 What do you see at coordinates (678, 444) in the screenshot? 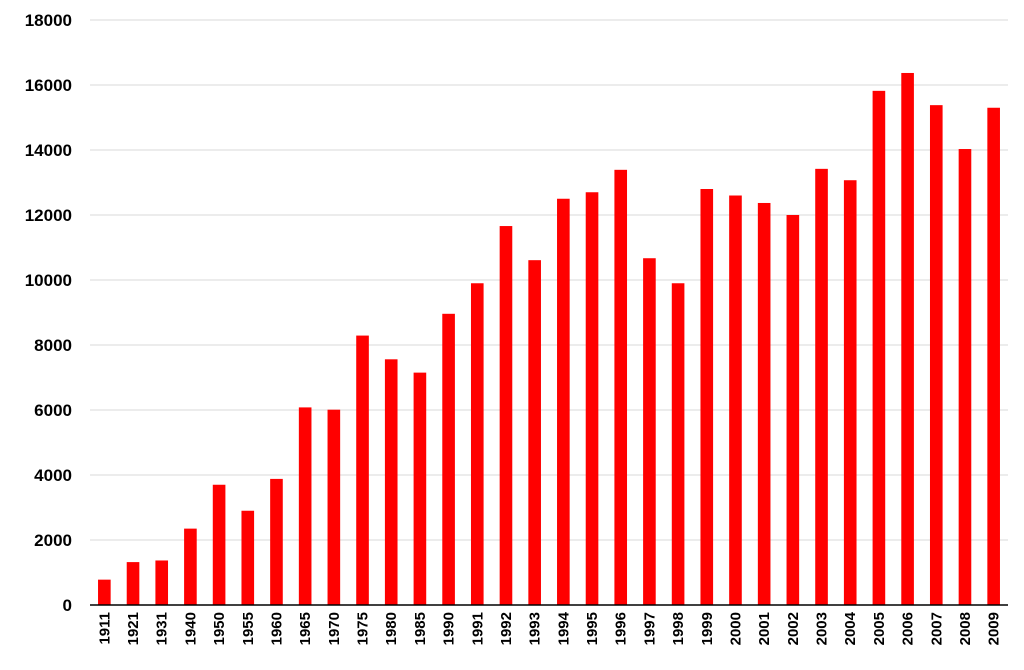
I see `bar-1998` at bounding box center [678, 444].